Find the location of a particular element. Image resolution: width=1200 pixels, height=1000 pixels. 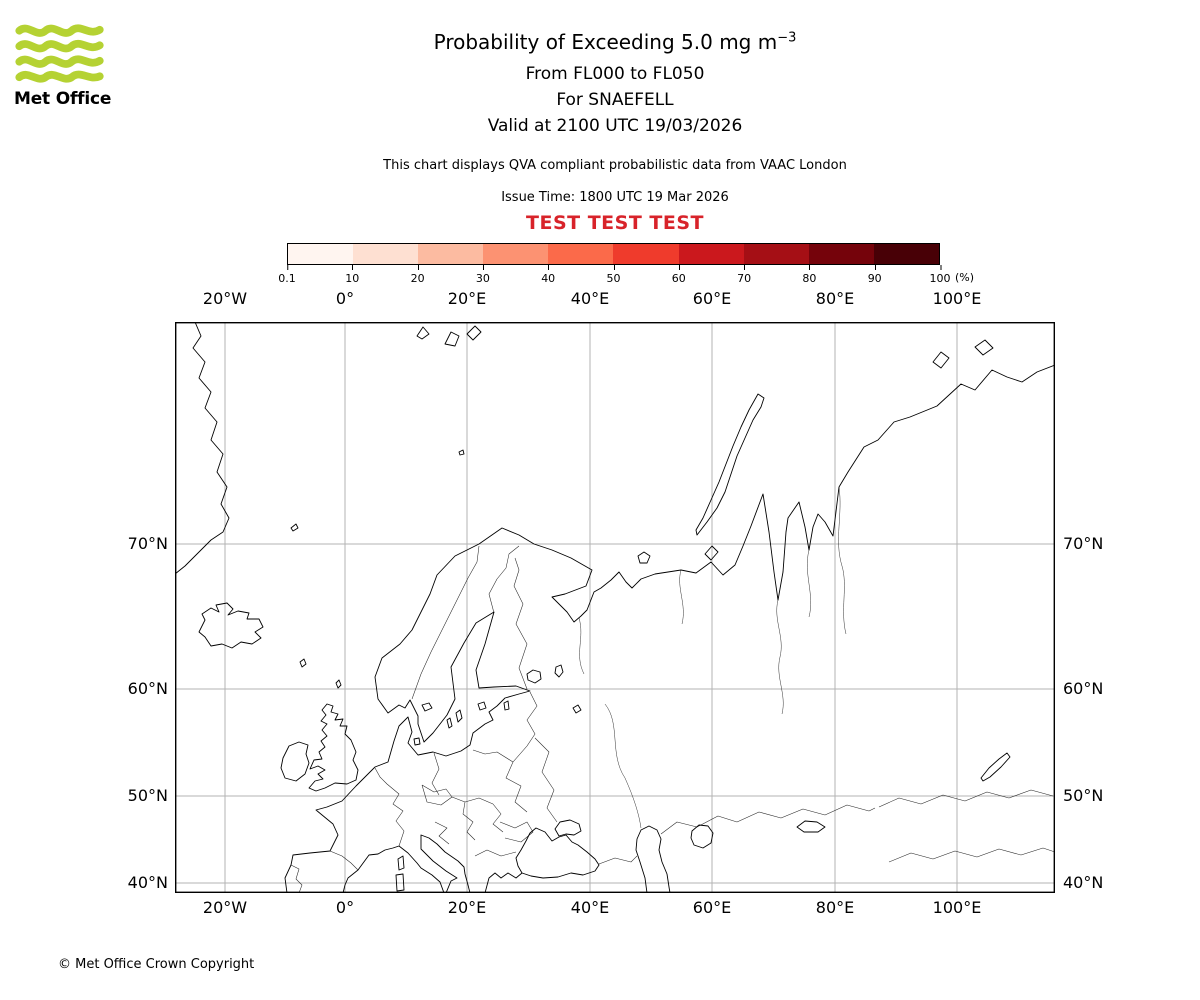

colorbar-tick-label: 50 is located at coordinates (613, 275).